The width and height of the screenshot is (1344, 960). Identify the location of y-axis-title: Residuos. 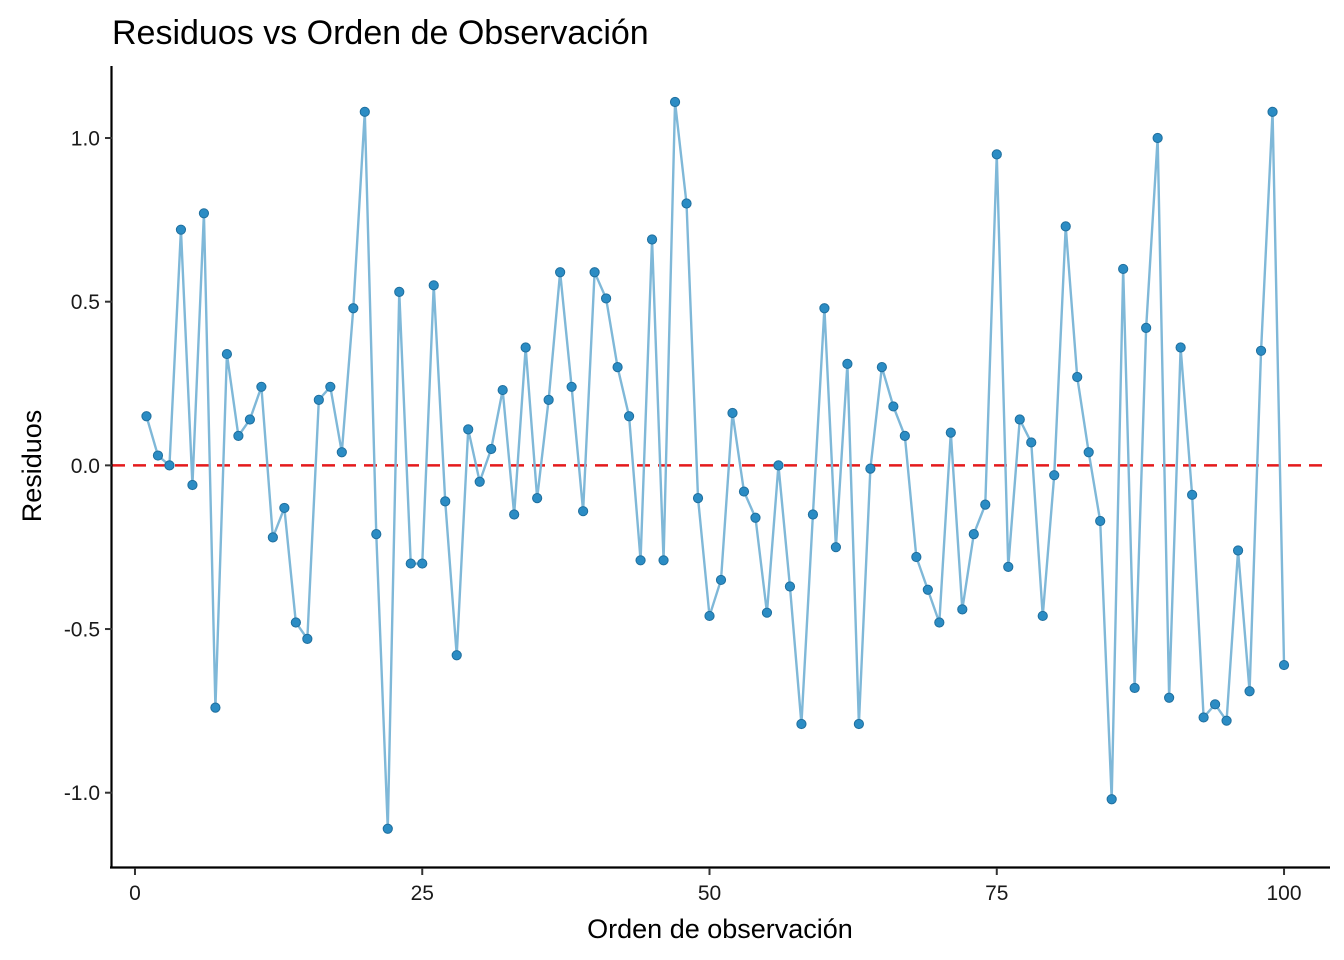
(32, 466).